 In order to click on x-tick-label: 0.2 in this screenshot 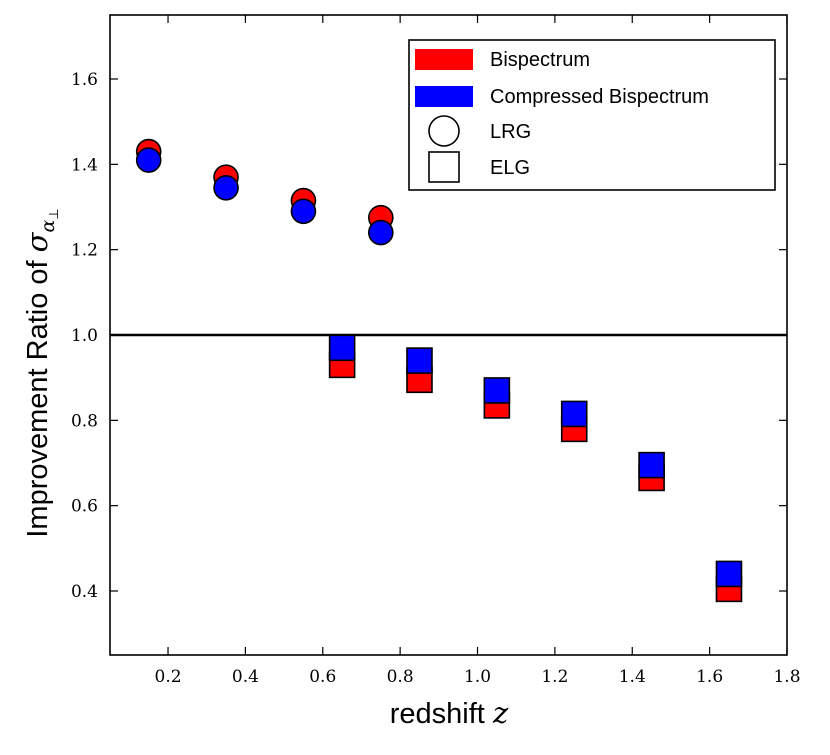, I will do `click(168, 677)`.